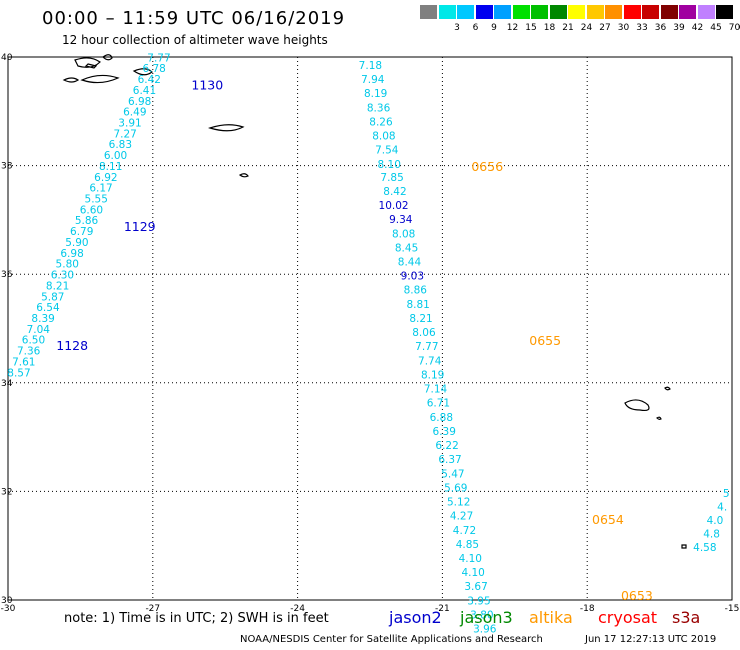 This screenshot has height=650, width=740. What do you see at coordinates (651, 639) in the screenshot?
I see `generated-timestamp: Jun 17 12:27:13 UTC 2019` at bounding box center [651, 639].